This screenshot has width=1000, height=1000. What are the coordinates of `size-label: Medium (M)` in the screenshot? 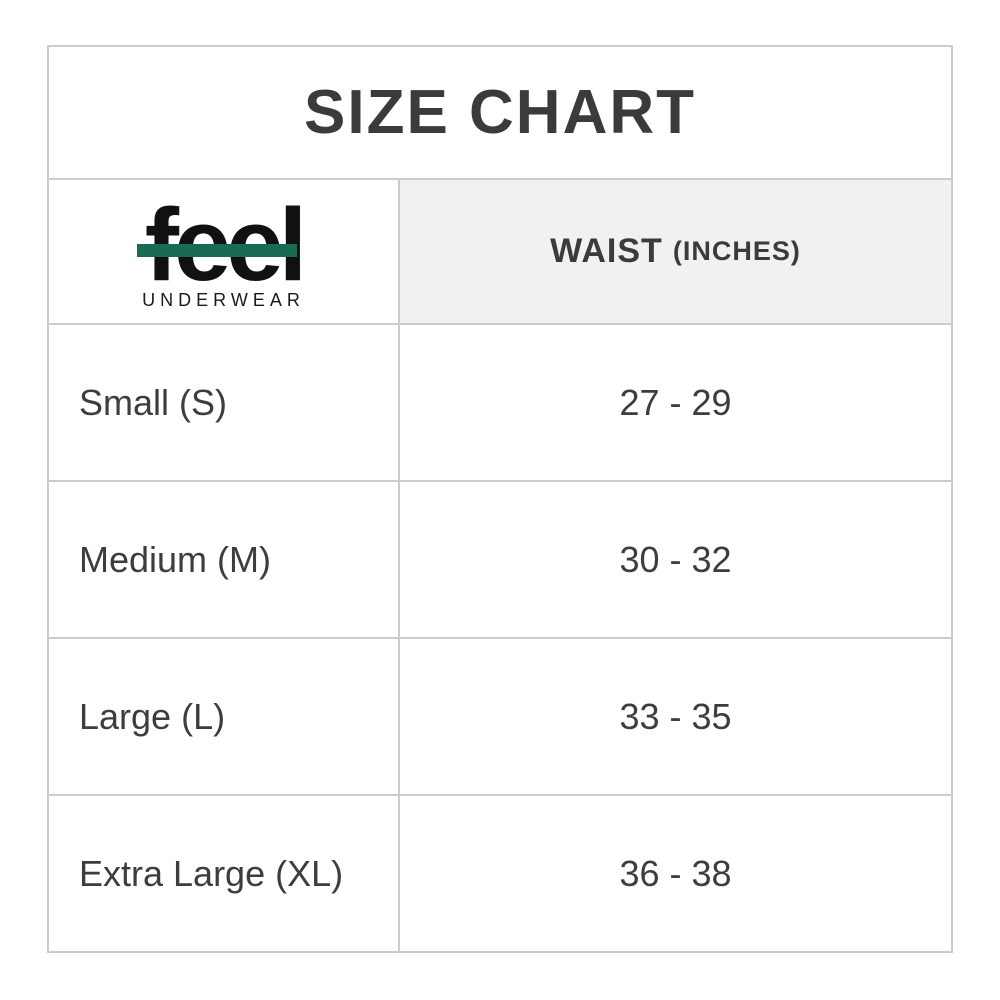 It's located at (175, 559).